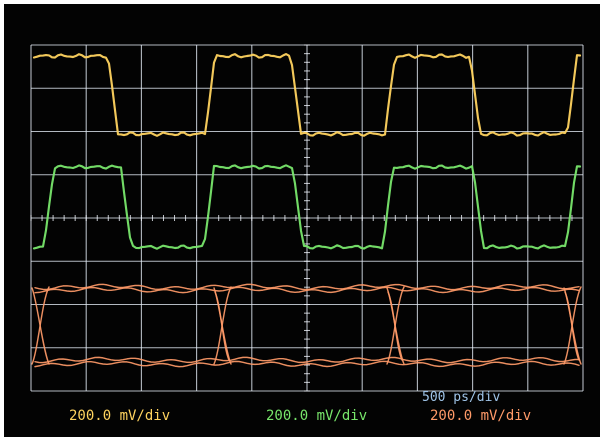 The height and width of the screenshot is (441, 604). I want to click on orange-eye-upper-trace-secondary, so click(307, 290).